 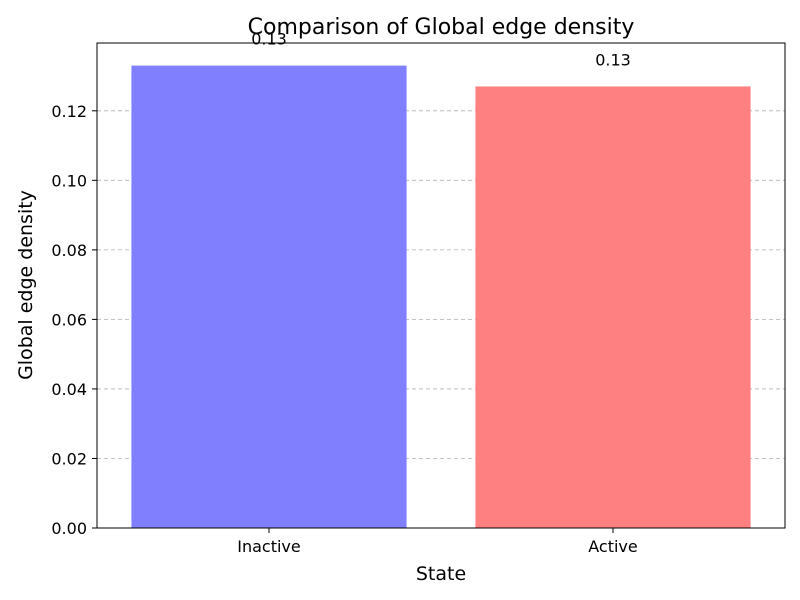 I want to click on y-tick-label: 0.12, so click(x=69, y=111).